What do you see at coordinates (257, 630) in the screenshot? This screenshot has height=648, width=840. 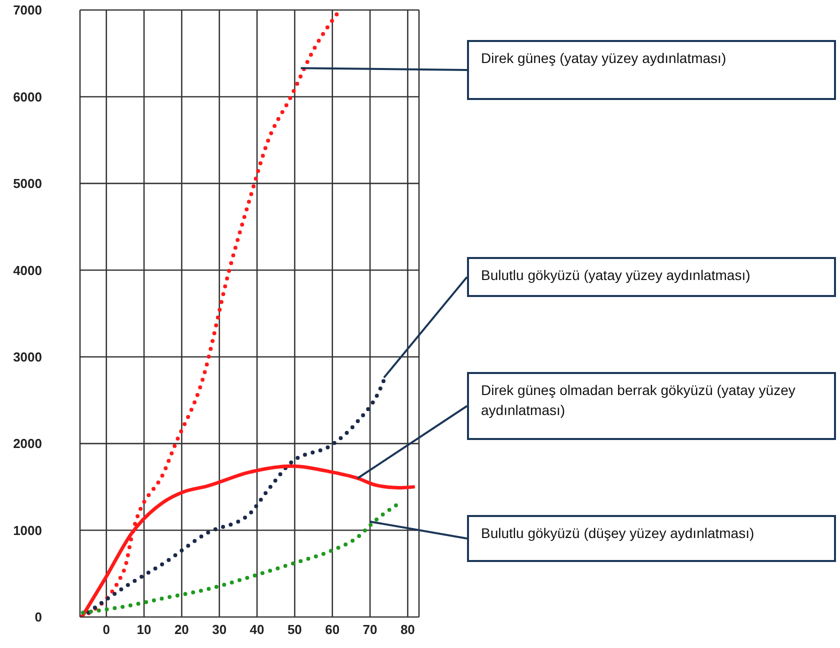 I see `x-tick-label: 40` at bounding box center [257, 630].